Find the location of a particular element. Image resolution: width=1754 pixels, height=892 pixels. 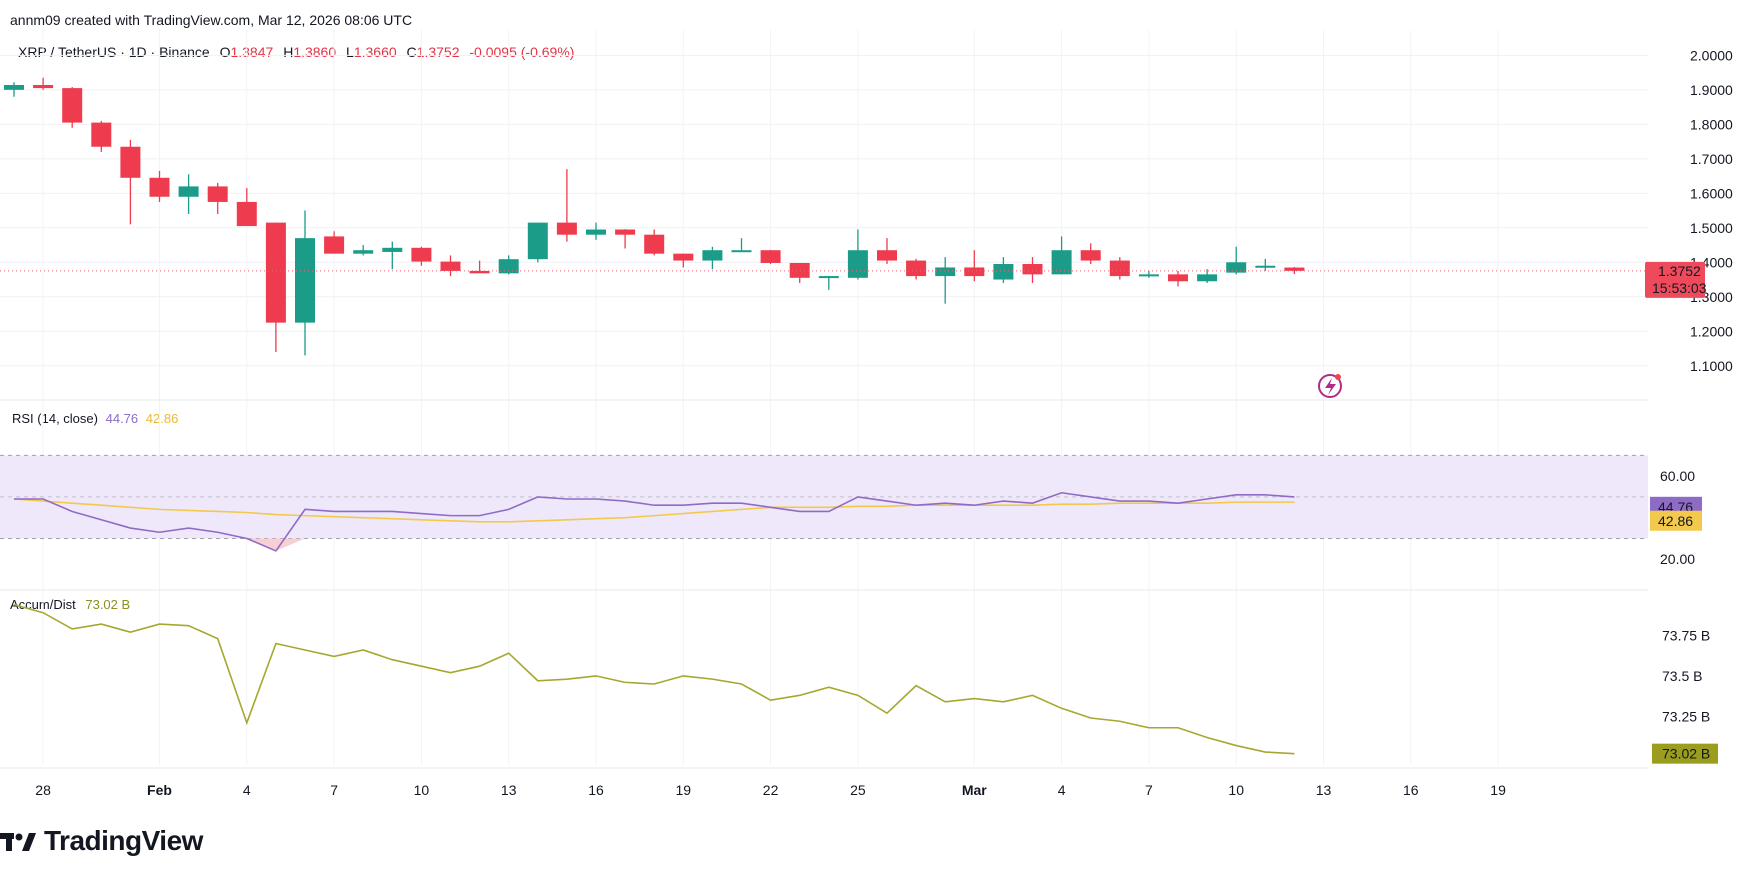

close-value: 1.3752 is located at coordinates (438, 52).